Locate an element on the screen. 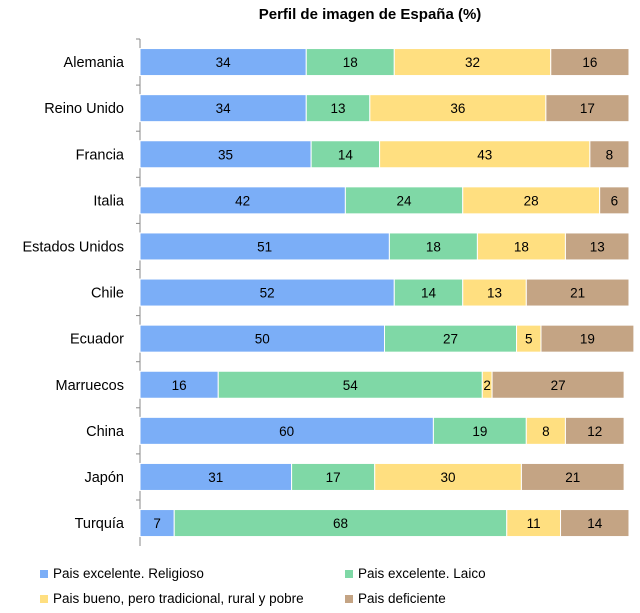  data-label: 7 is located at coordinates (157, 523).